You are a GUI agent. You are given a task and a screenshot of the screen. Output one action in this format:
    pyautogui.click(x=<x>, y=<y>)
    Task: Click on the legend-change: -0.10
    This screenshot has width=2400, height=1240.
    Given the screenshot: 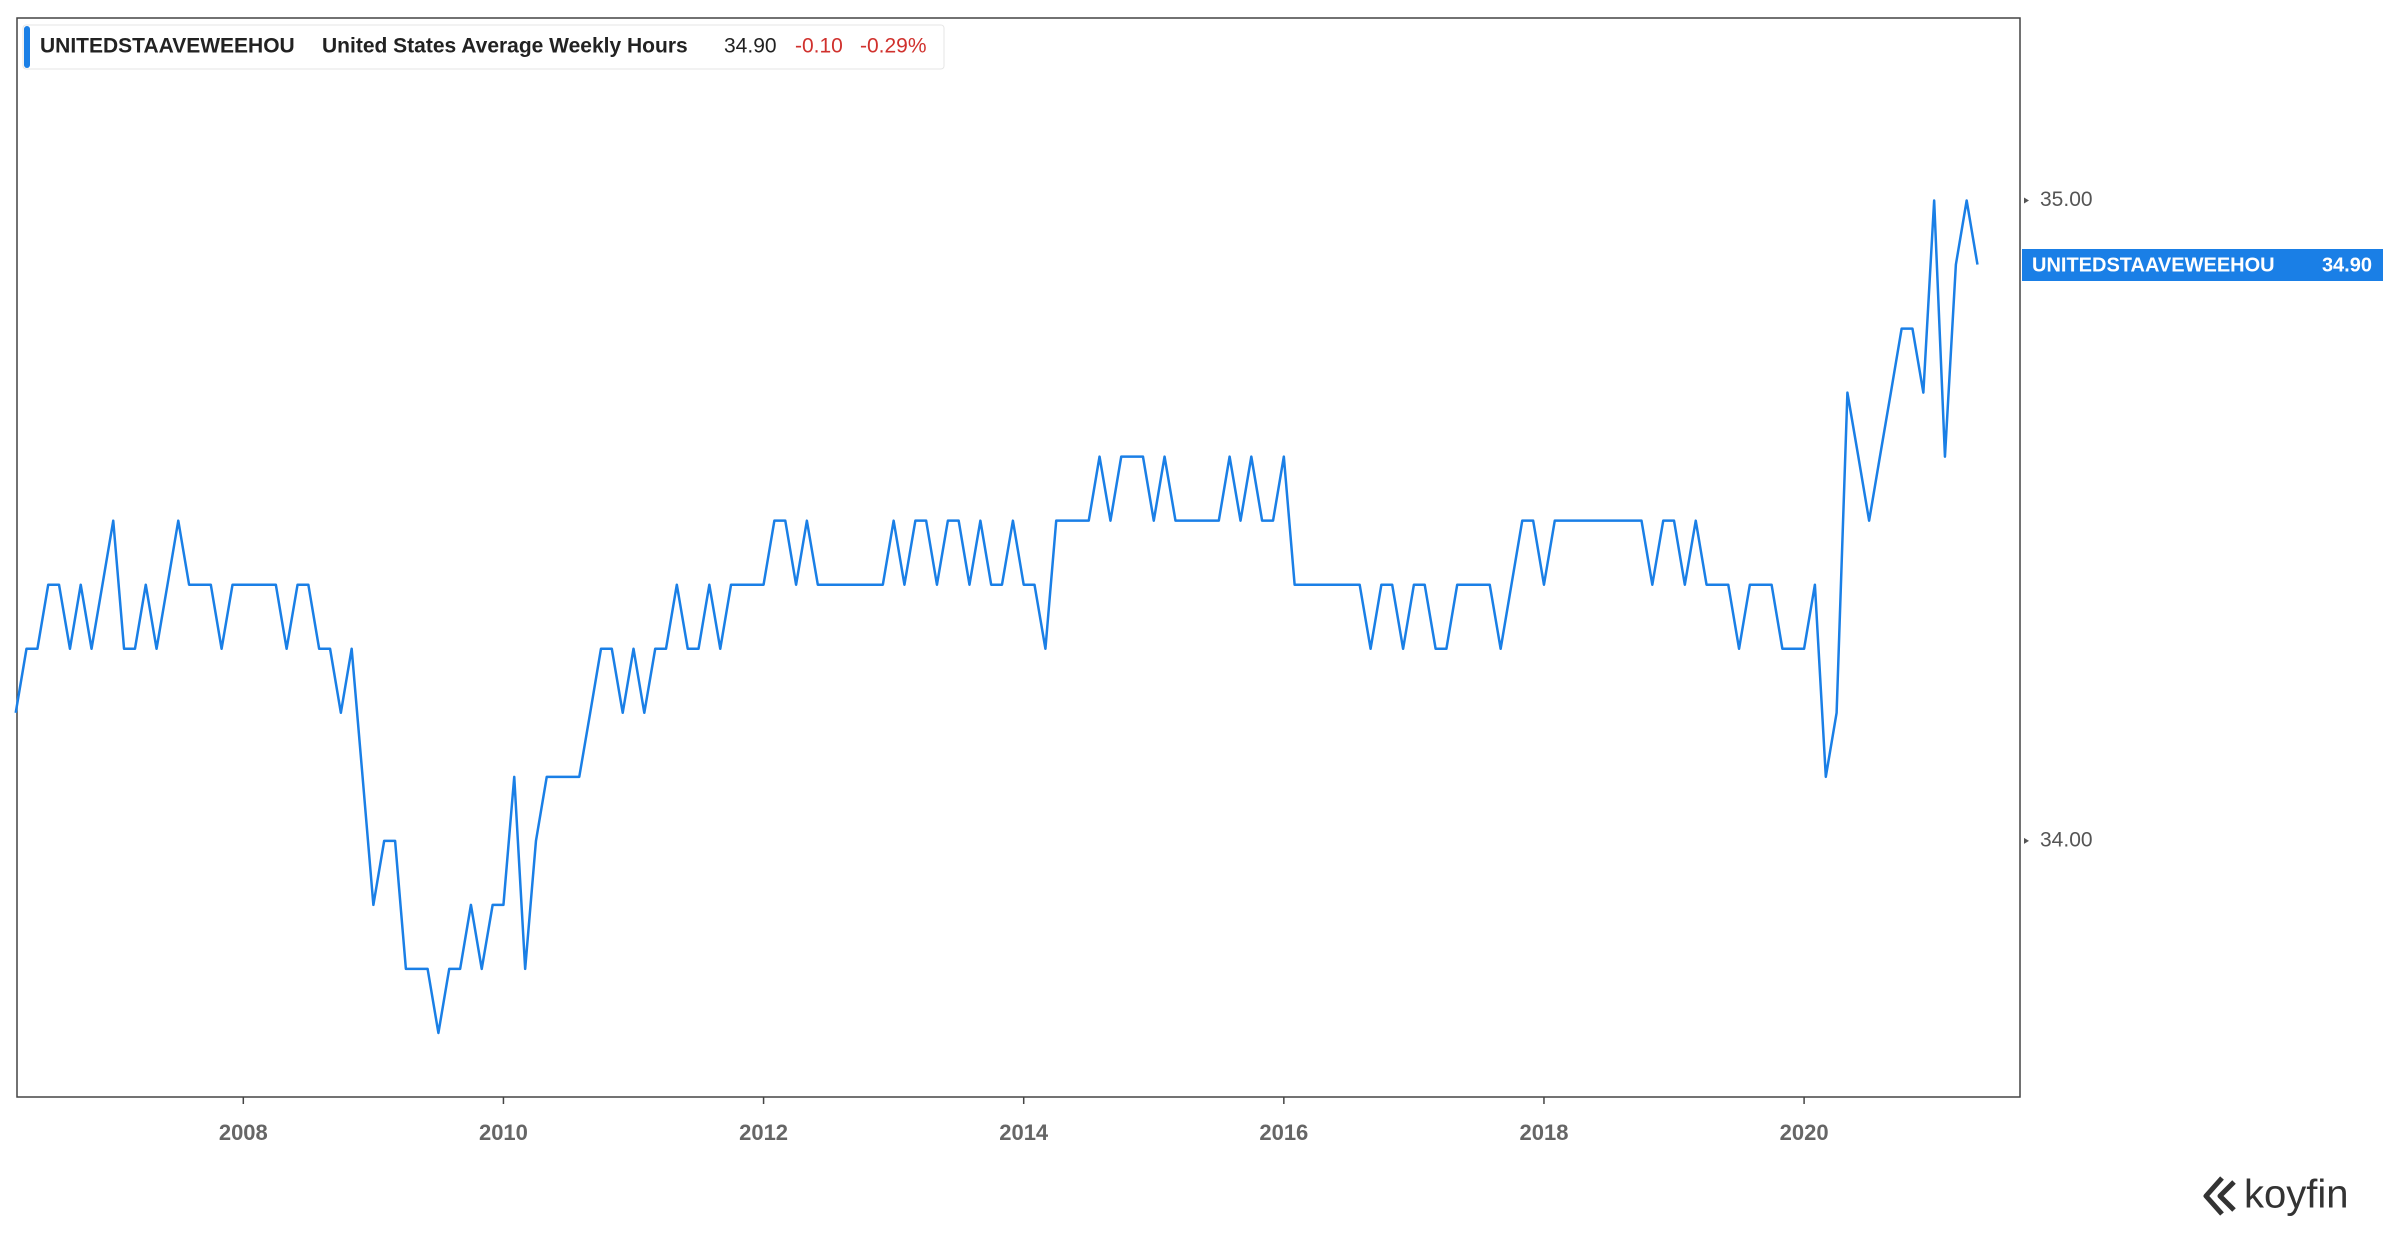 What is the action you would take?
    pyautogui.click(x=819, y=46)
    